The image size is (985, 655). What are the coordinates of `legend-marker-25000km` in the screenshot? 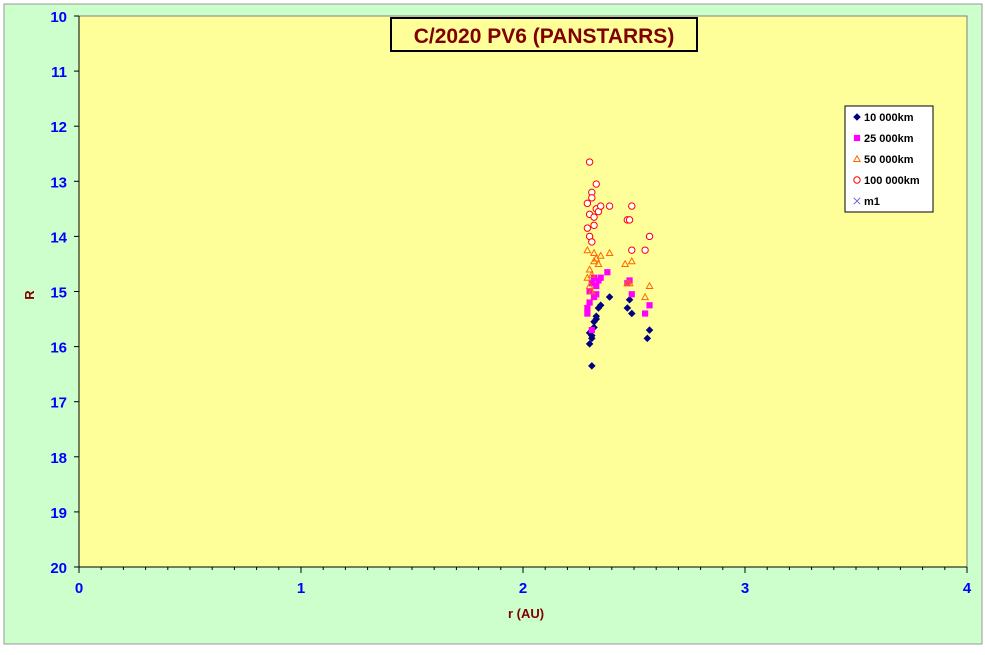 It's located at (857, 138).